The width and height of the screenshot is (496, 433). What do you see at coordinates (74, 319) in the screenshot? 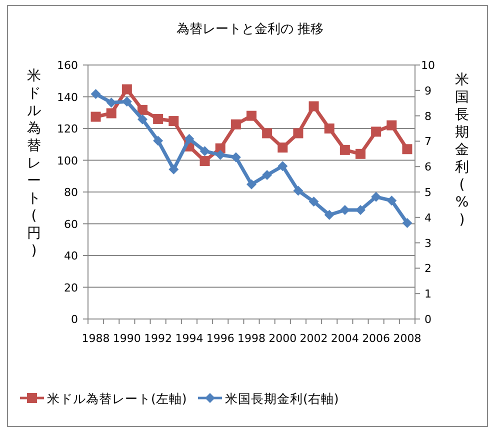
I see `y-tick-label: 0` at bounding box center [74, 319].